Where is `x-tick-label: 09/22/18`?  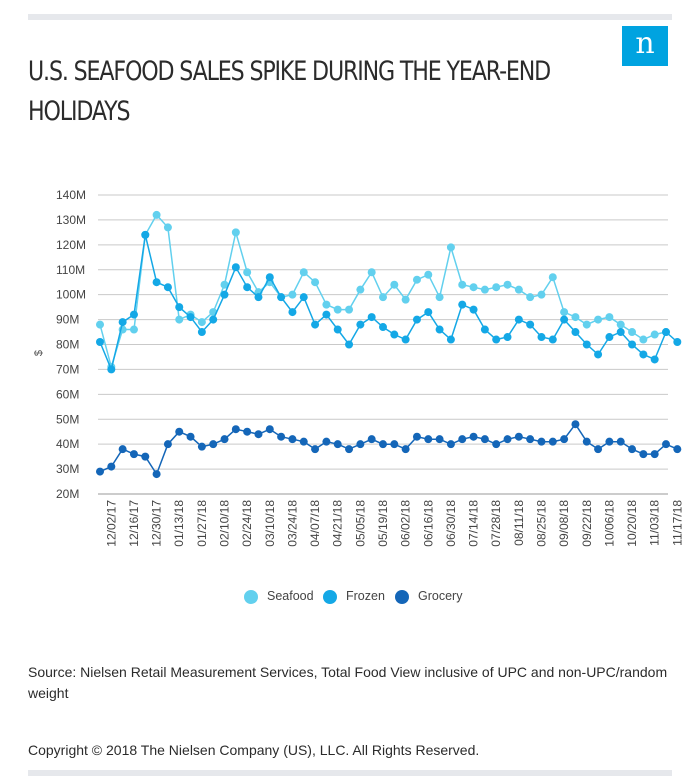
x-tick-label: 09/22/18 is located at coordinates (587, 523).